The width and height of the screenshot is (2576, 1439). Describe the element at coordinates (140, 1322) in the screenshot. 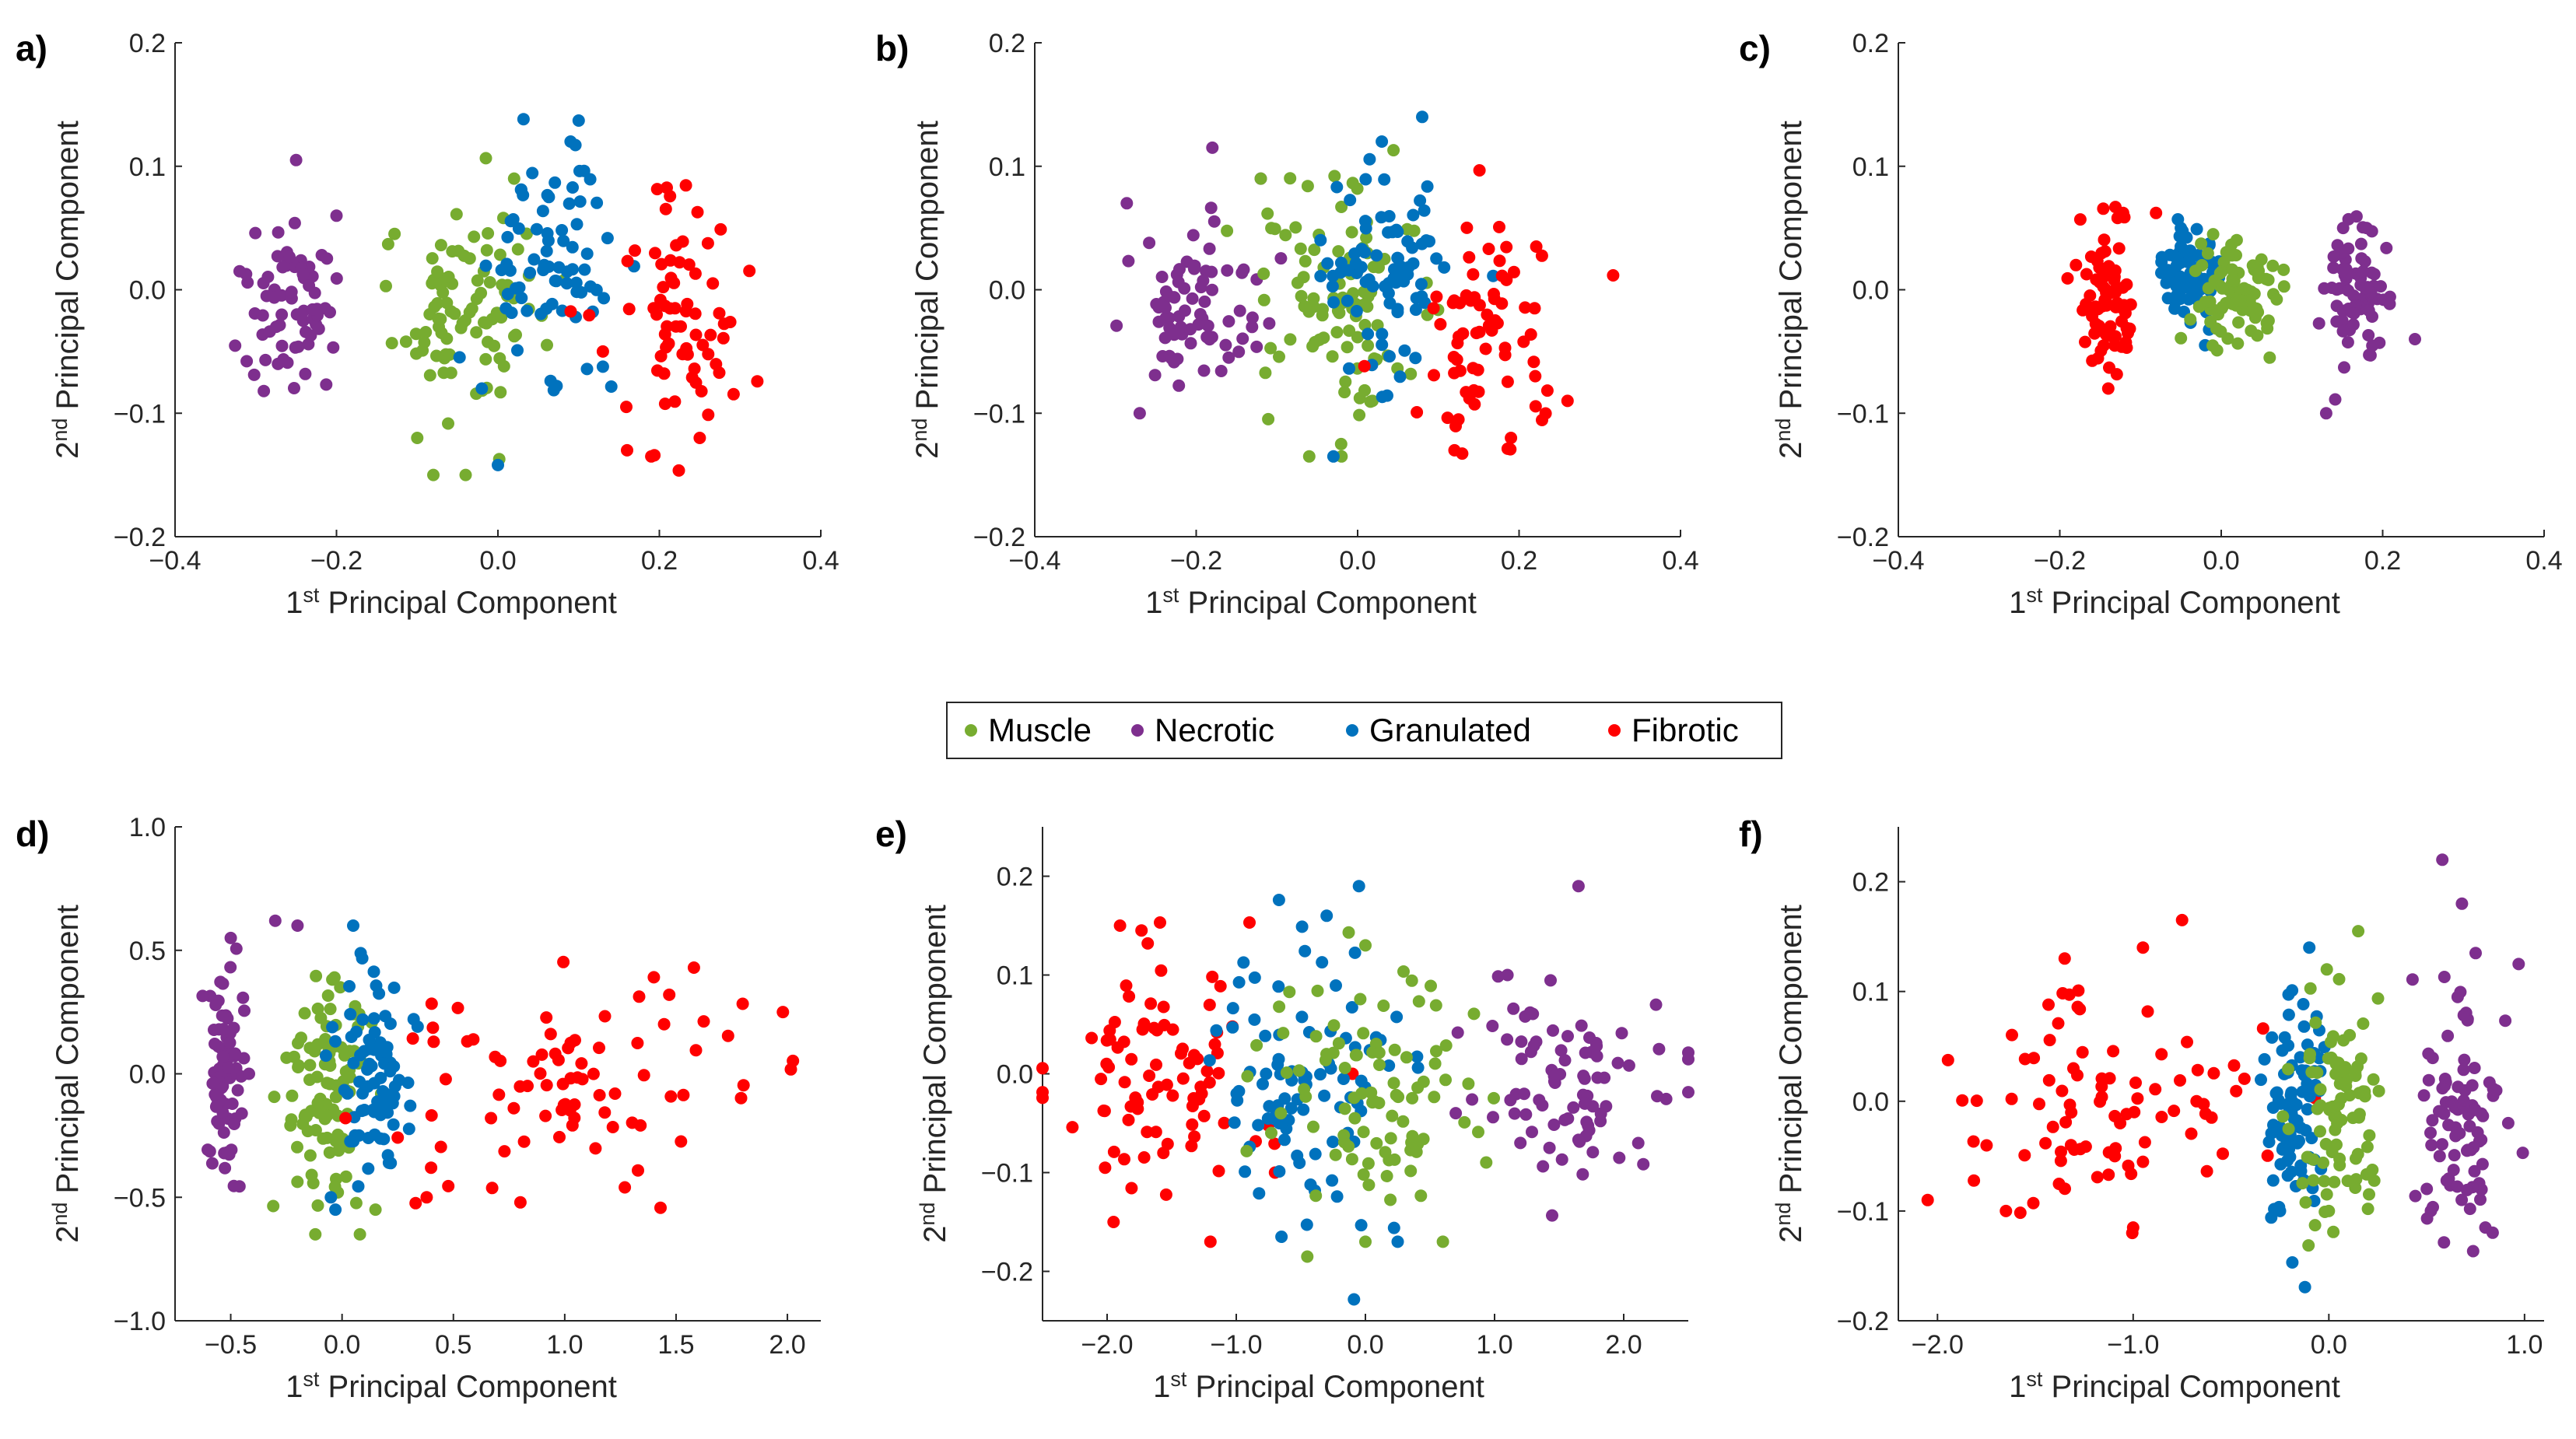

I see `y-tick-label: −1.0` at that location.